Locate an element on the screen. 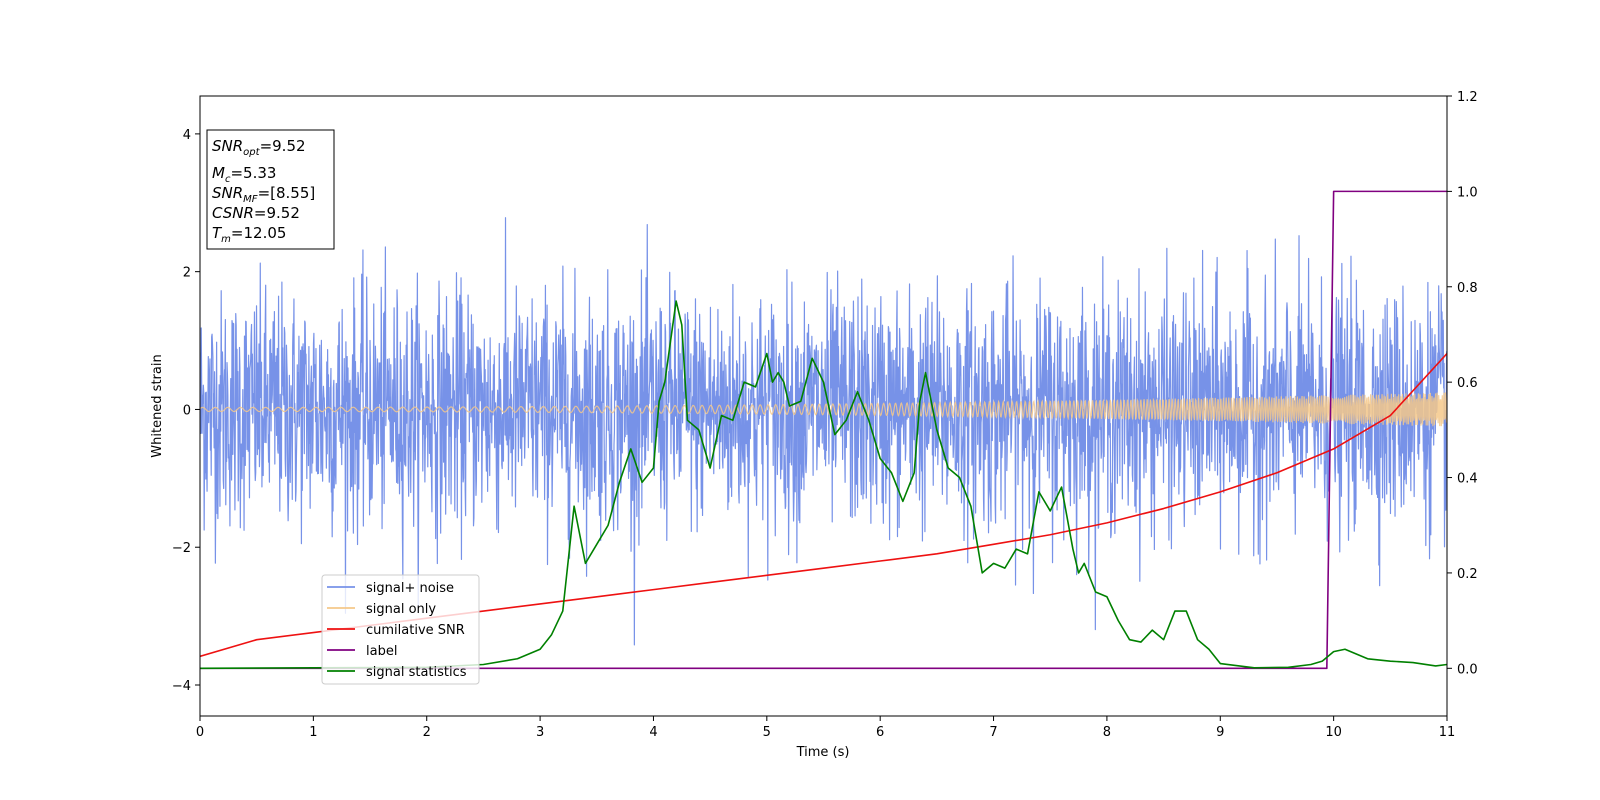 The height and width of the screenshot is (800, 1600). info-csnr: CSNR=9.52 is located at coordinates (256, 213).